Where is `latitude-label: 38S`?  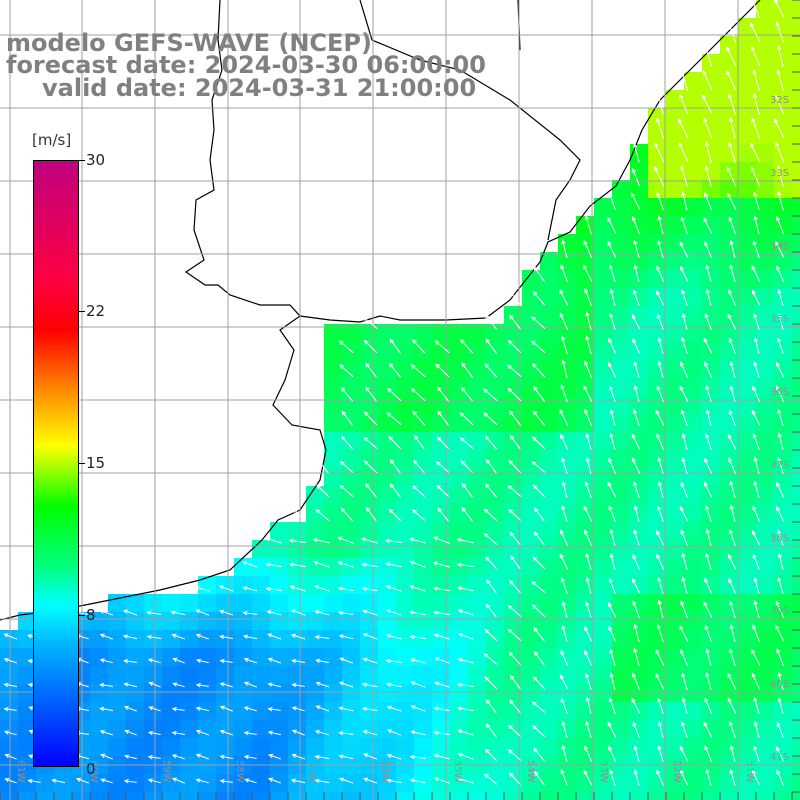
latitude-label: 38S is located at coordinates (779, 538).